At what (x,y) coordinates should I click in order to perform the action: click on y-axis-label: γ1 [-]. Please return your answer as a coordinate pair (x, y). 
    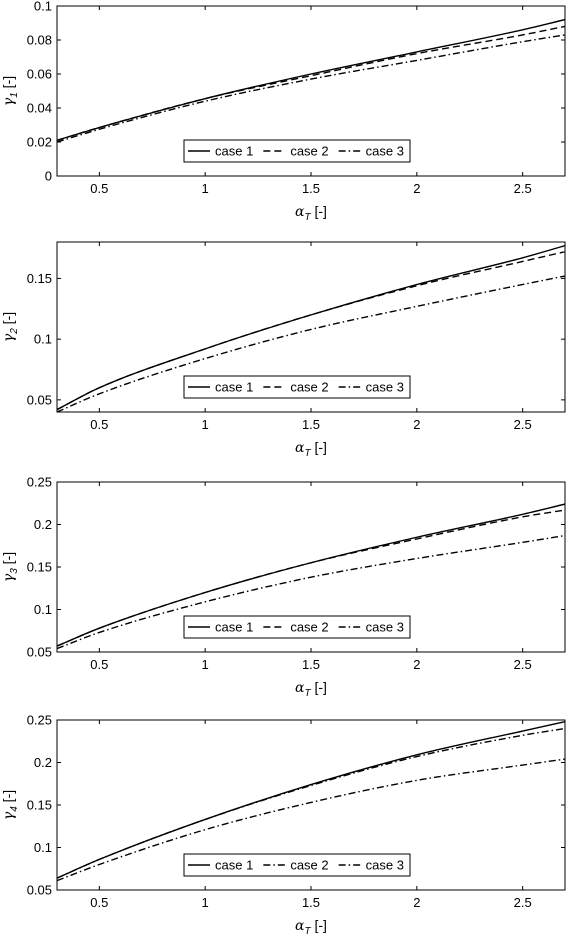
    Looking at the image, I should click on (10, 91).